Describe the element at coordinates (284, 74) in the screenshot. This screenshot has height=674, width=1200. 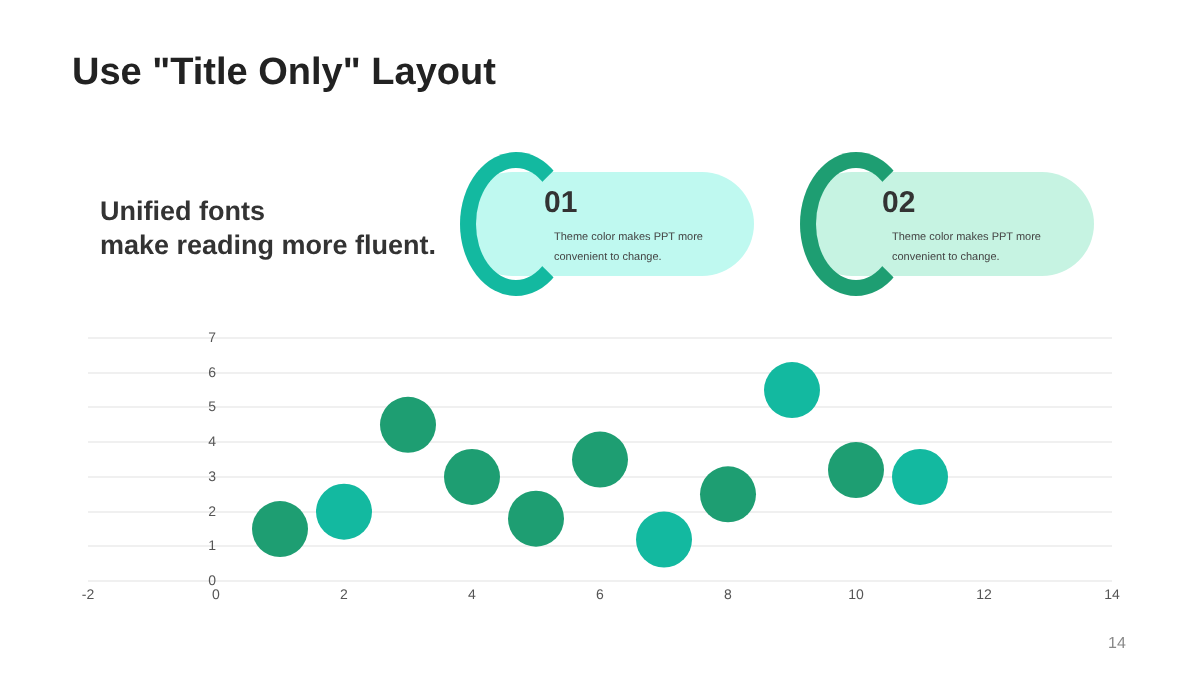
I see `chart-title: Use "Title Only" Layout` at that location.